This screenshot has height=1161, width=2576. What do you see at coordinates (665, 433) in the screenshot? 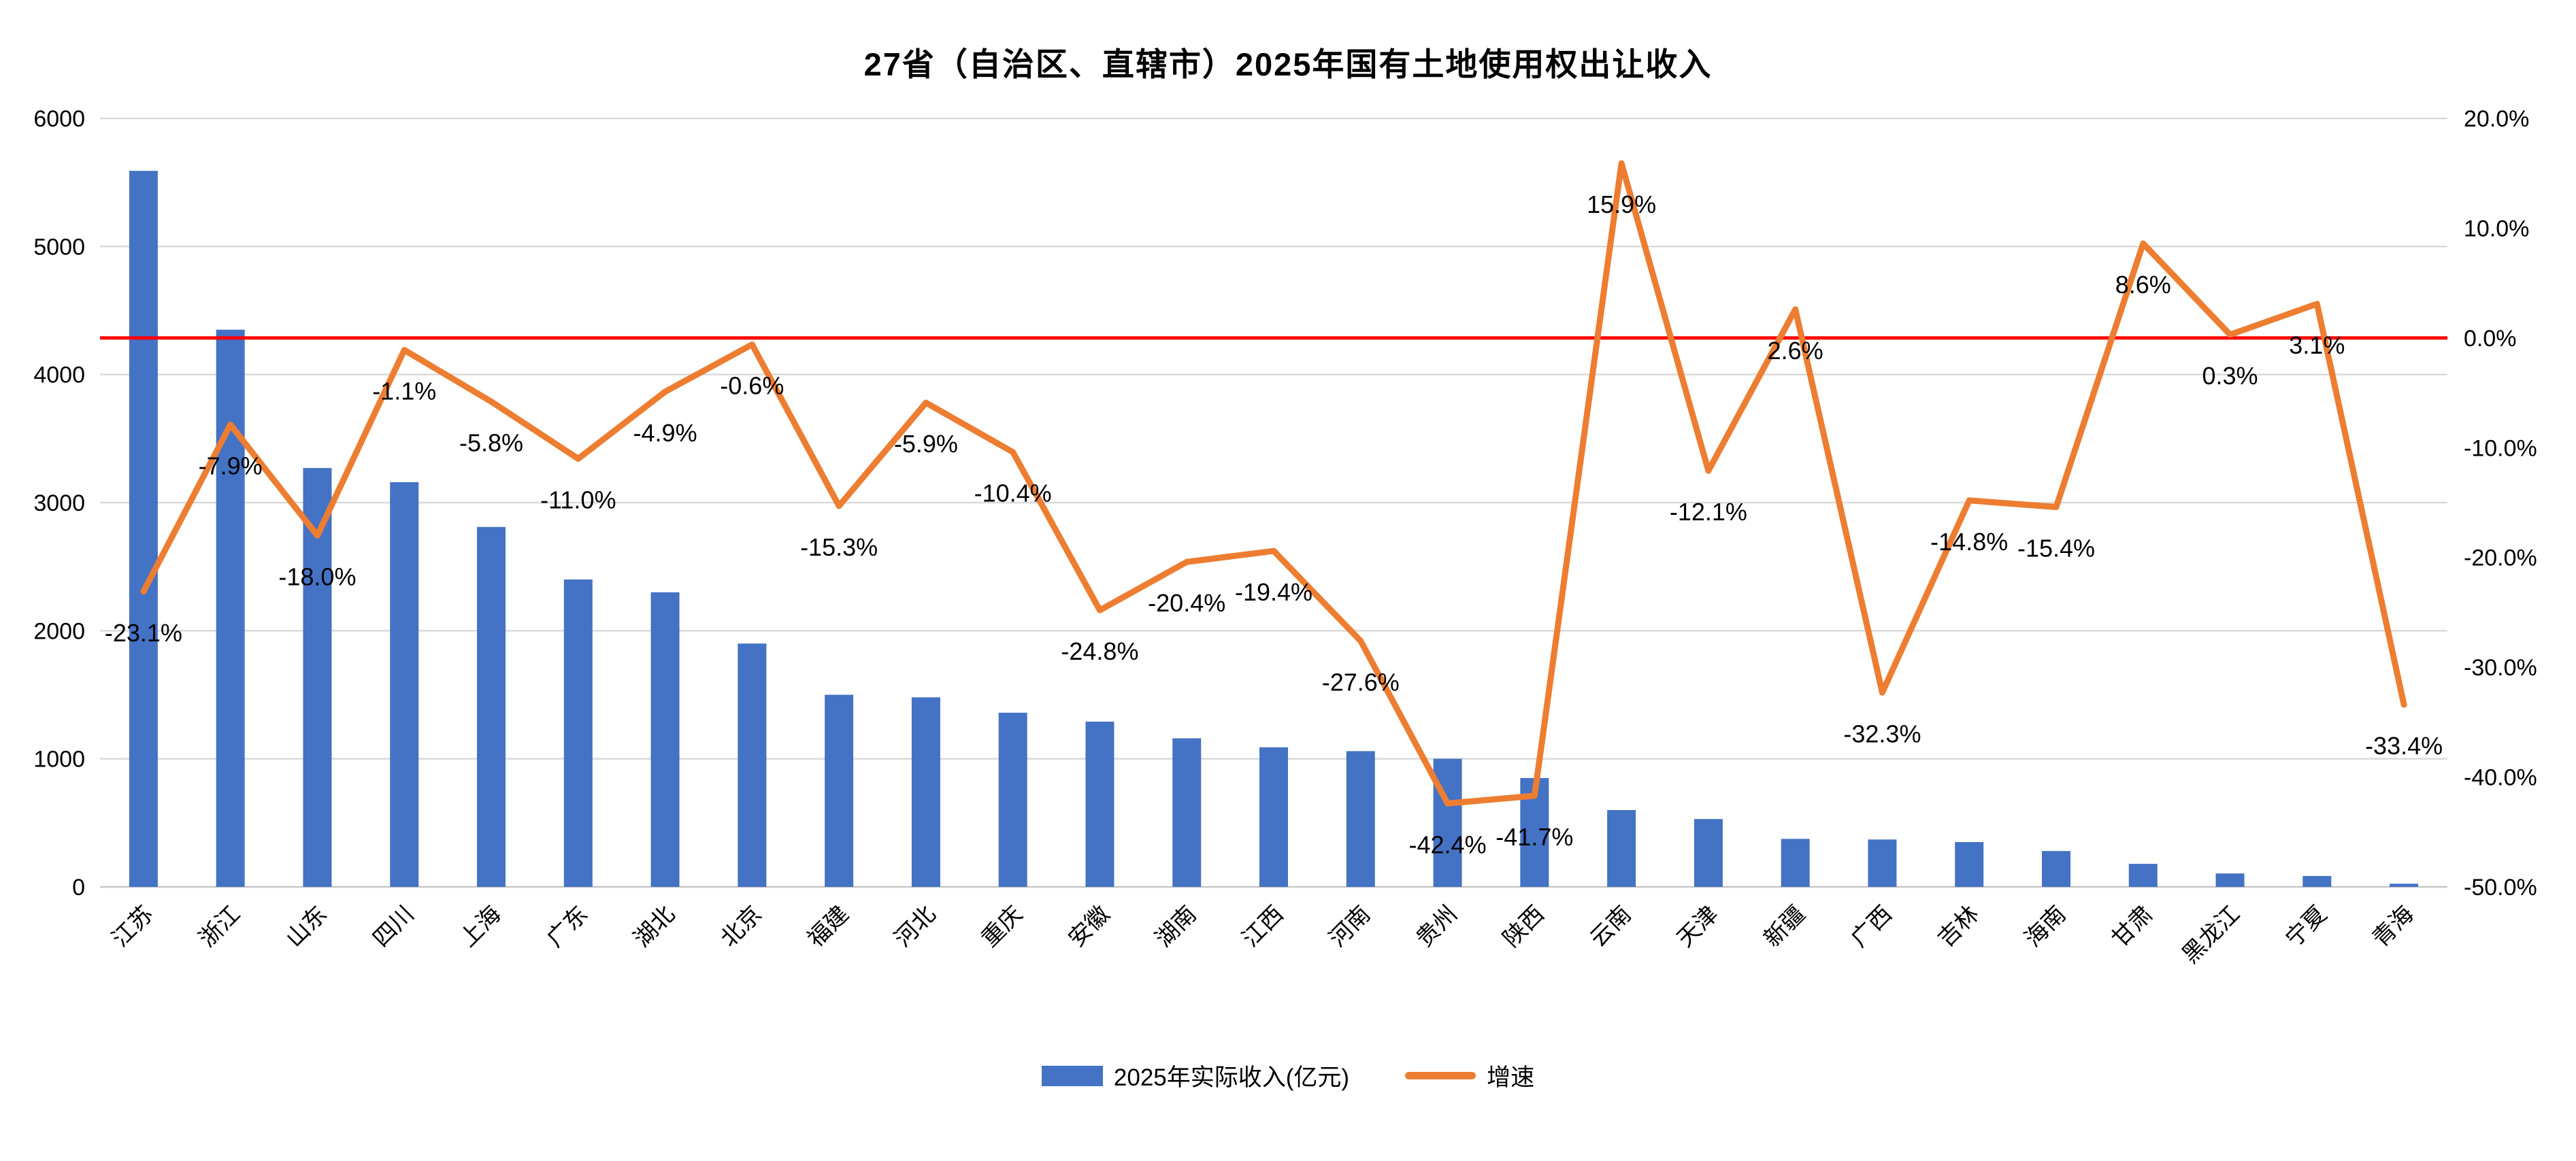
I see `growth-data-label: -4.9%` at bounding box center [665, 433].